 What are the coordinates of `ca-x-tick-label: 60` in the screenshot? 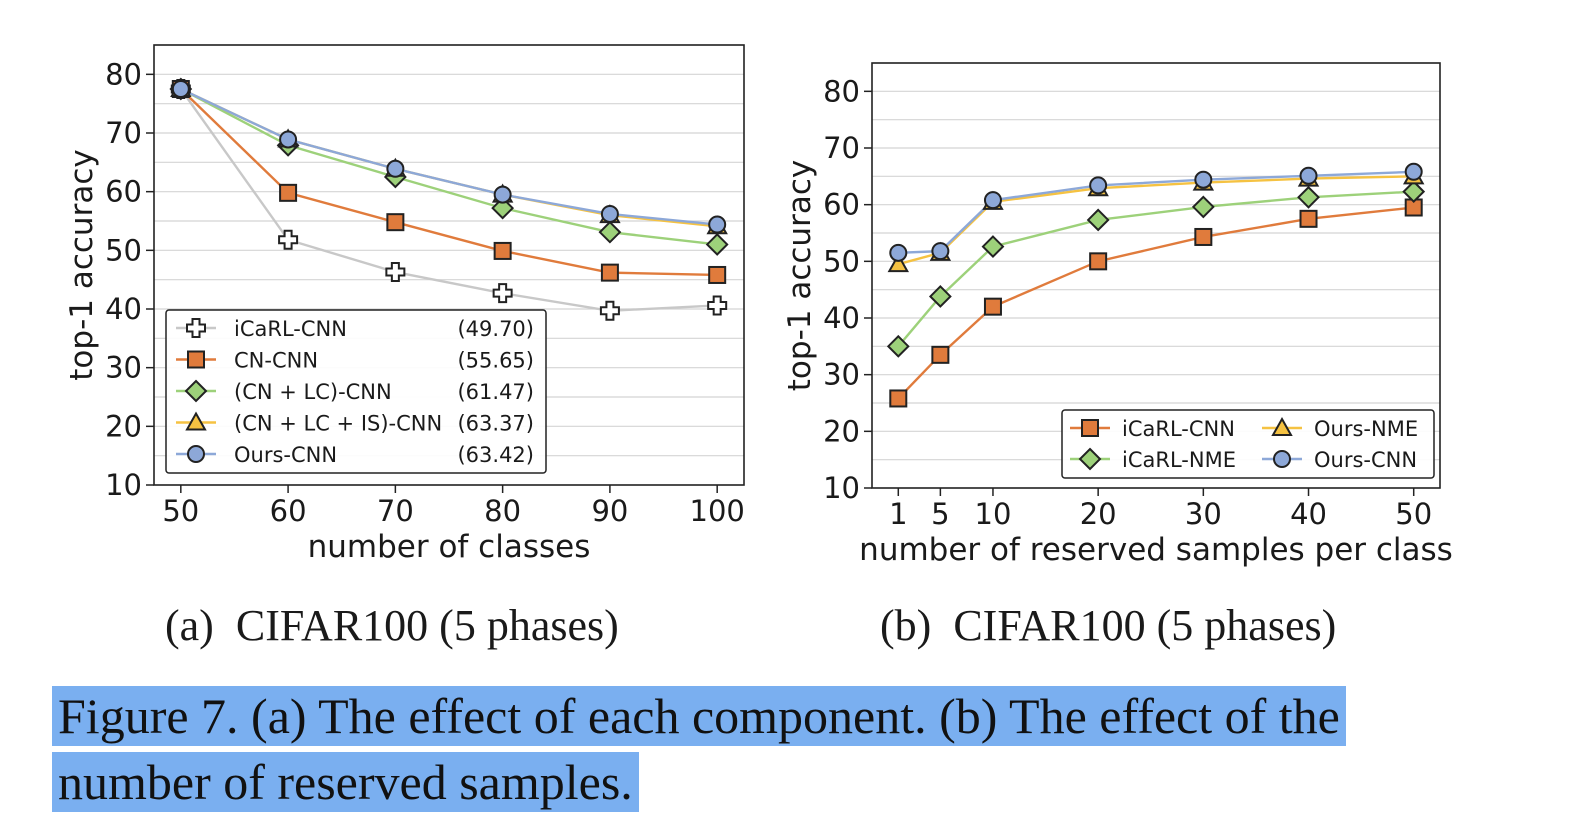 It's located at (288, 511).